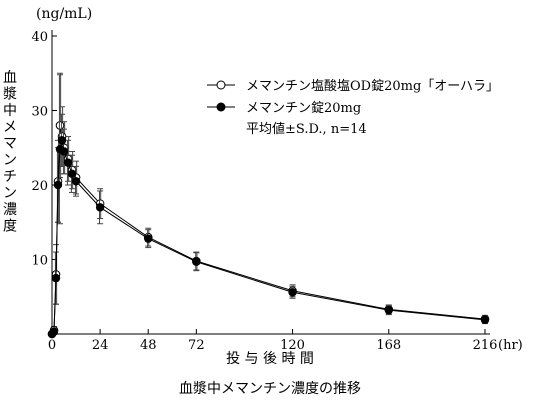 The image size is (540, 404). I want to click on y-tick-label: 10, so click(39, 261).